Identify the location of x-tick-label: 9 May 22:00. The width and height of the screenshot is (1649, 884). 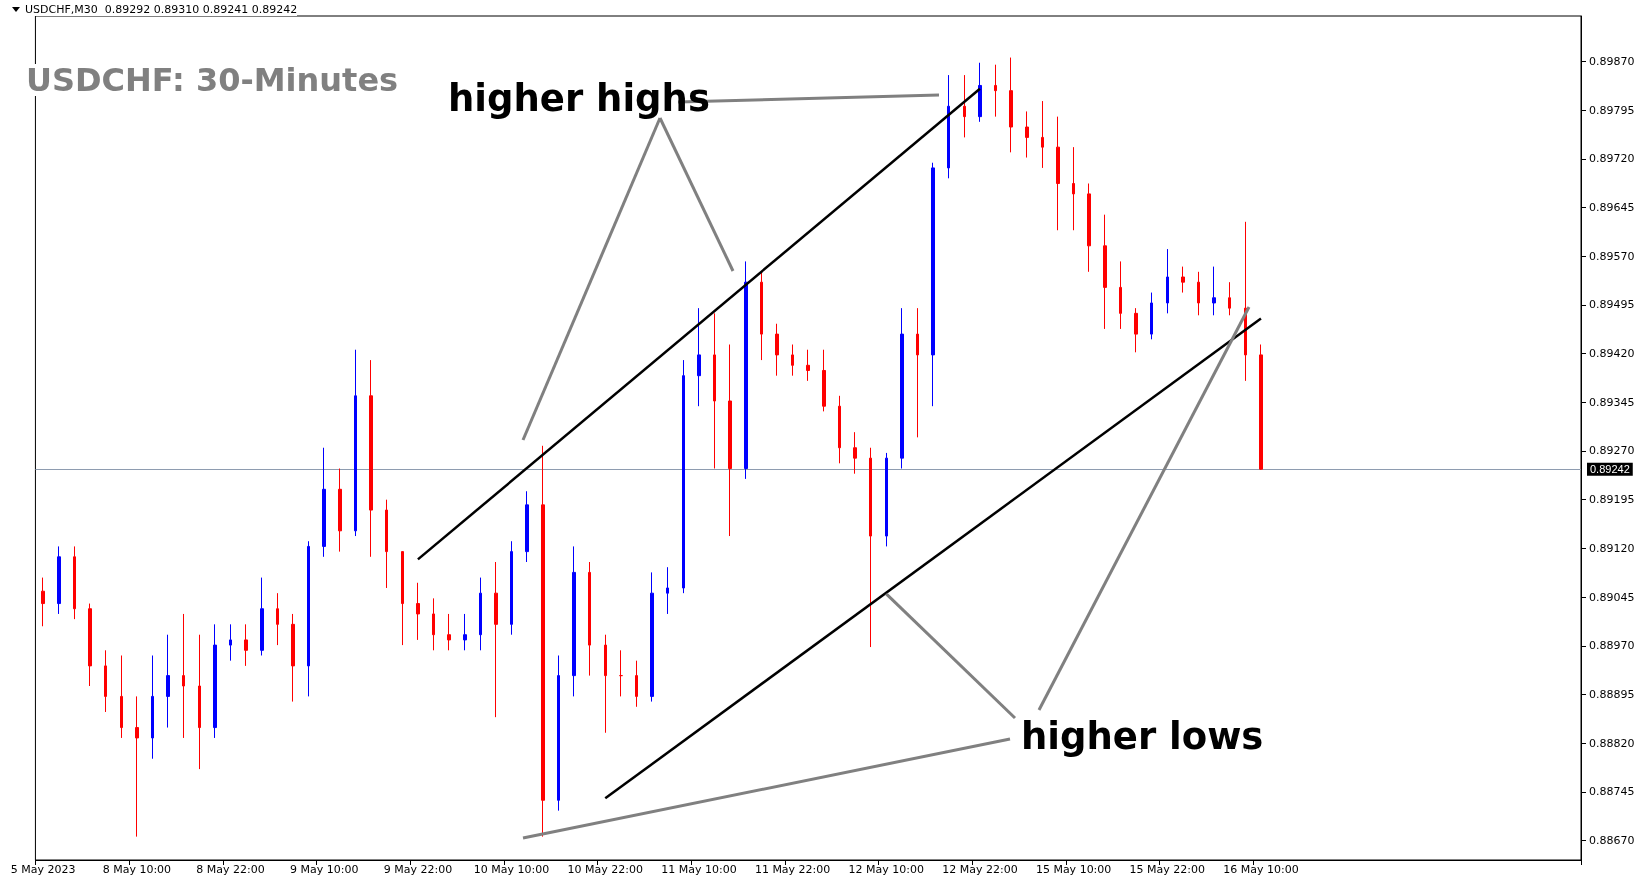
(418, 869).